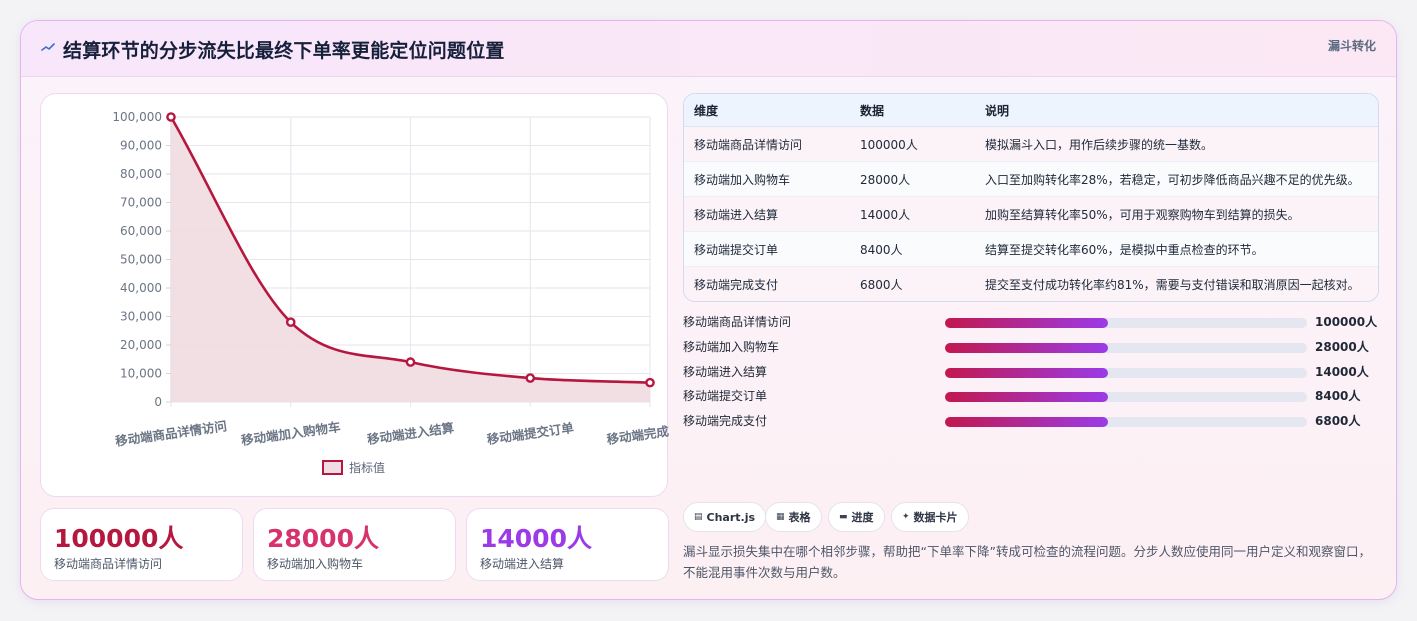 This screenshot has height=621, width=1417. I want to click on table-cell: 模拟漏斗入口，用作后续步骤的统一基数。, so click(1099, 144).